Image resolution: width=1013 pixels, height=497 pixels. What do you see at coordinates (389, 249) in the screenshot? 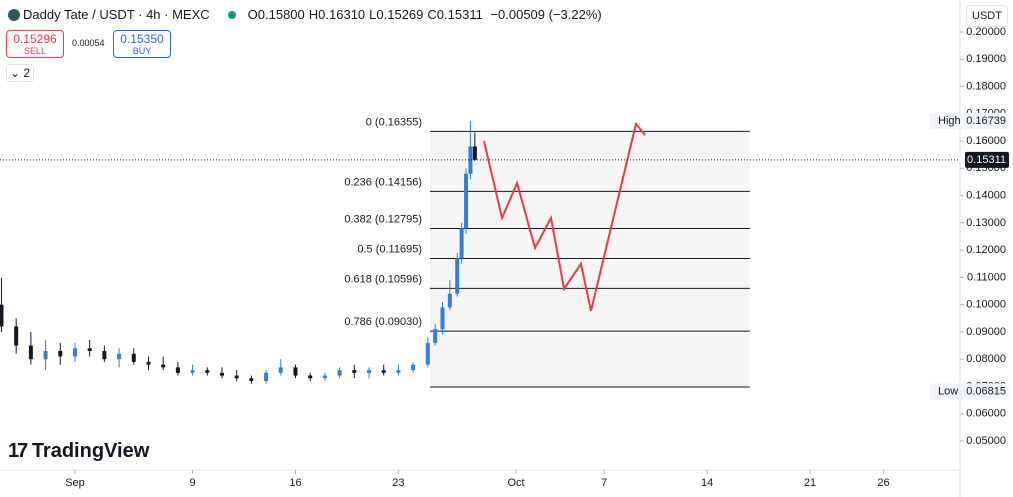
I see `fib-label: 0.5 (0.11695)` at bounding box center [389, 249].